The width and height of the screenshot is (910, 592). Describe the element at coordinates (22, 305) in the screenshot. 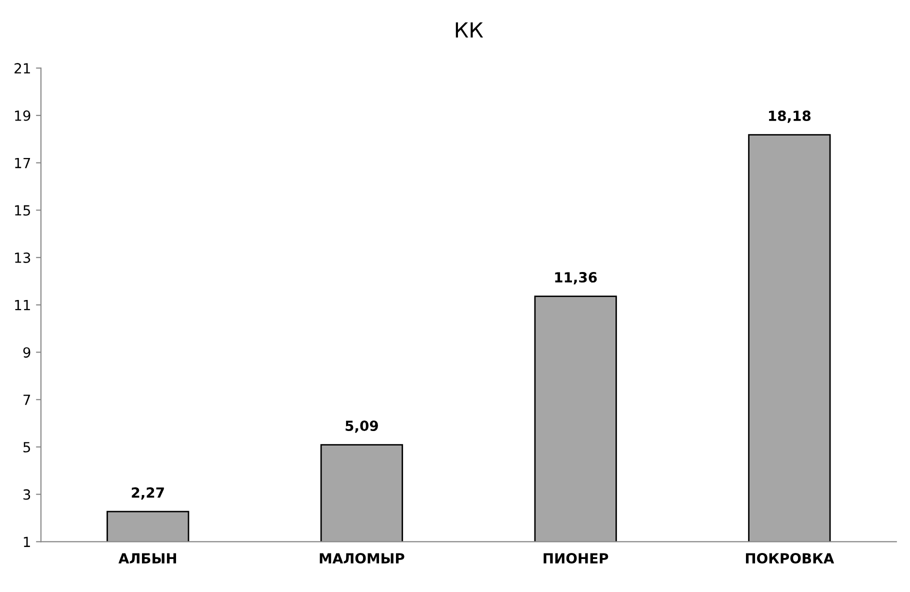

I see `y-tick-label: 11` at that location.